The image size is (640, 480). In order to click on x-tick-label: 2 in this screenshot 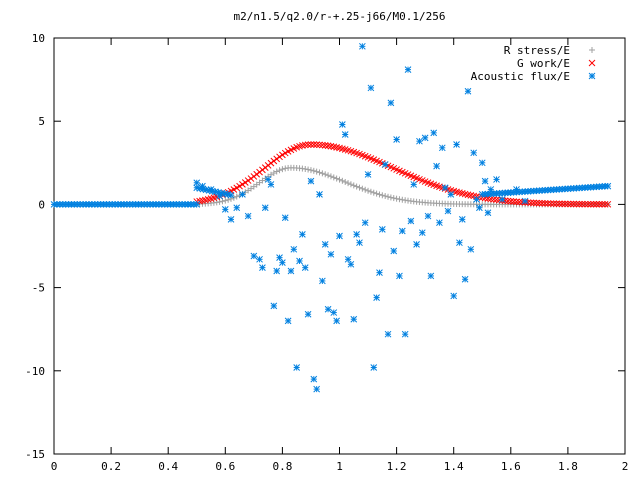, I will do `click(625, 466)`.